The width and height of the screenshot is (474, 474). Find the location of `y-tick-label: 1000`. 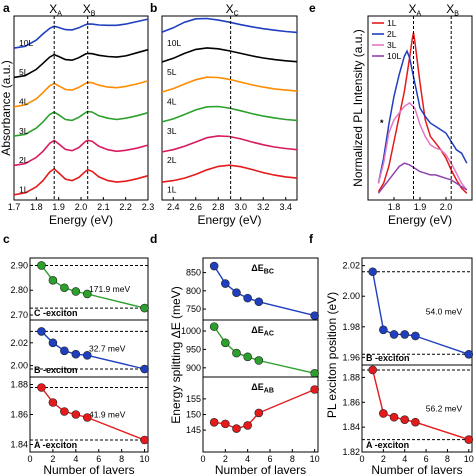

y-tick-label: 1000 is located at coordinates (191, 331).